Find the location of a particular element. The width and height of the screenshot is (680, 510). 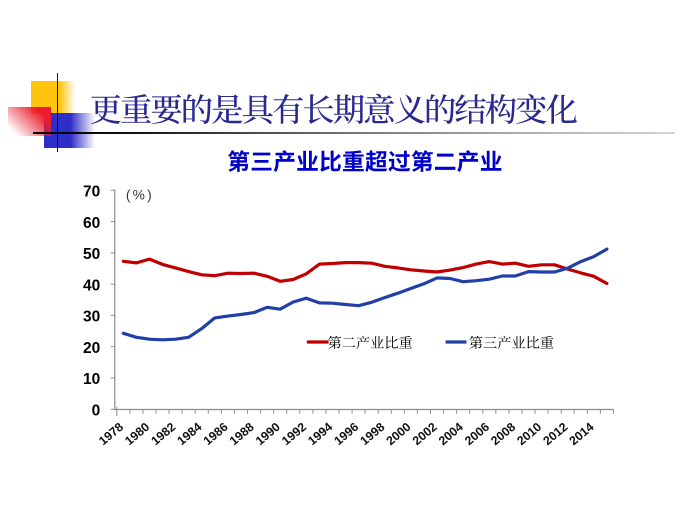

svg-text: 30 is located at coordinates (91, 317).